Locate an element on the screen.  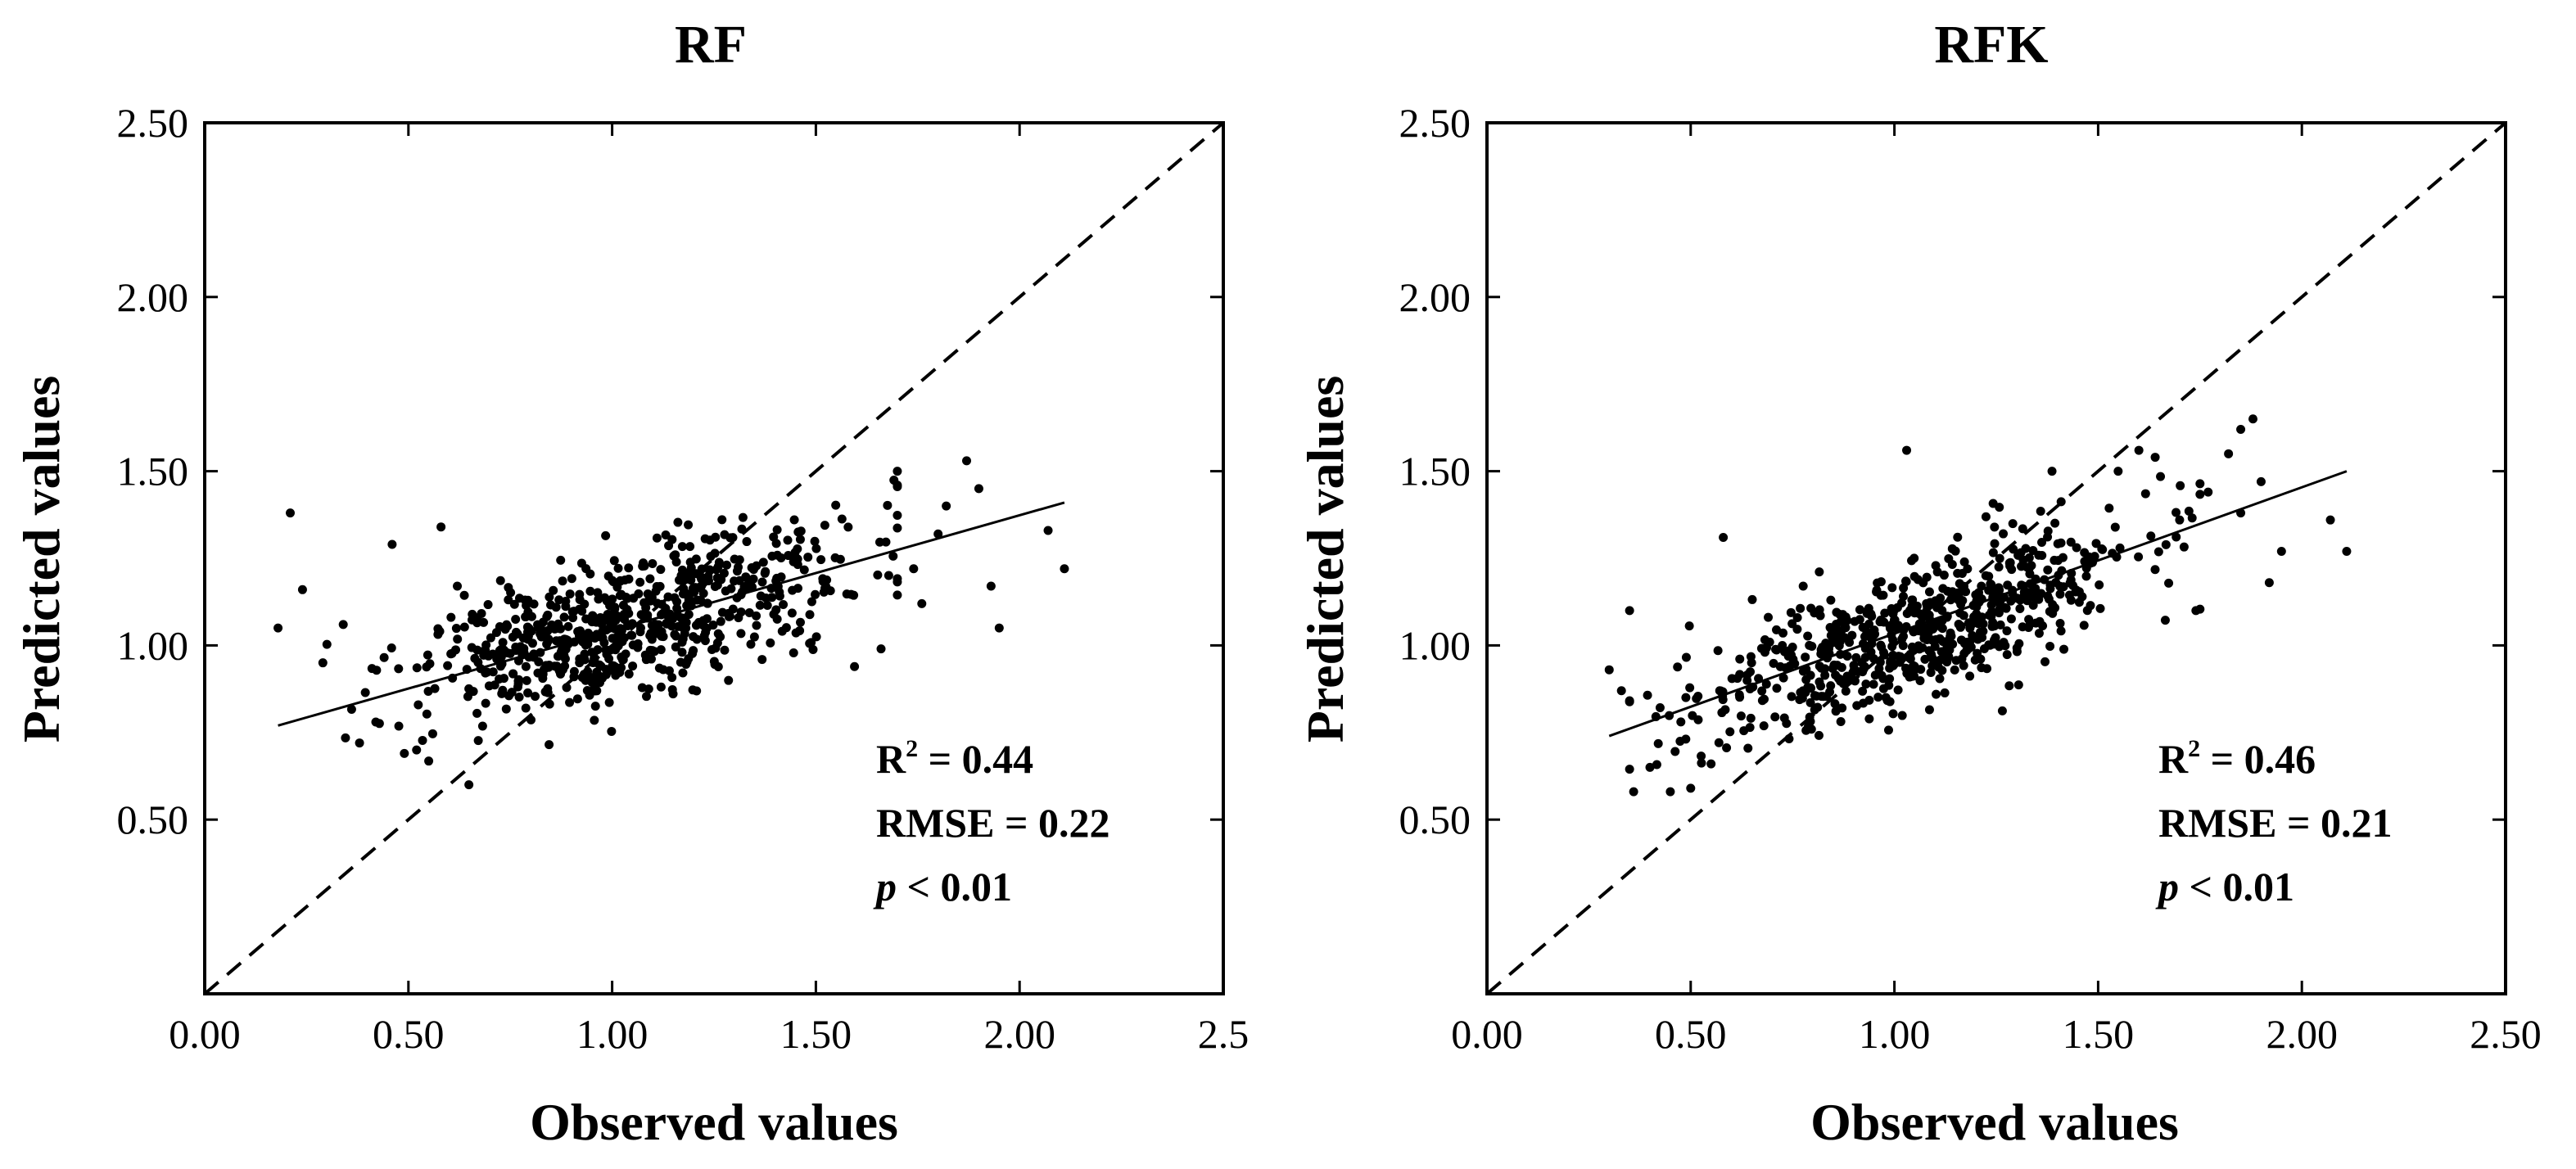
chart-title: RFK is located at coordinates (1991, 44).